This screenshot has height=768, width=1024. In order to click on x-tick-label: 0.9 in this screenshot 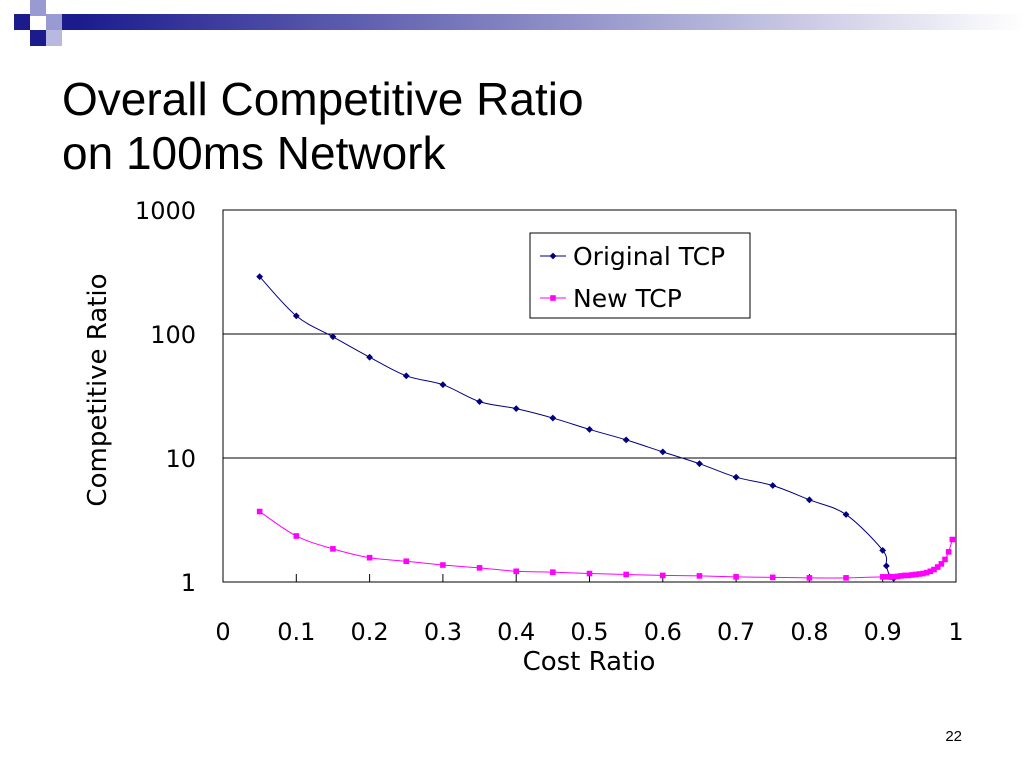, I will do `click(883, 632)`.